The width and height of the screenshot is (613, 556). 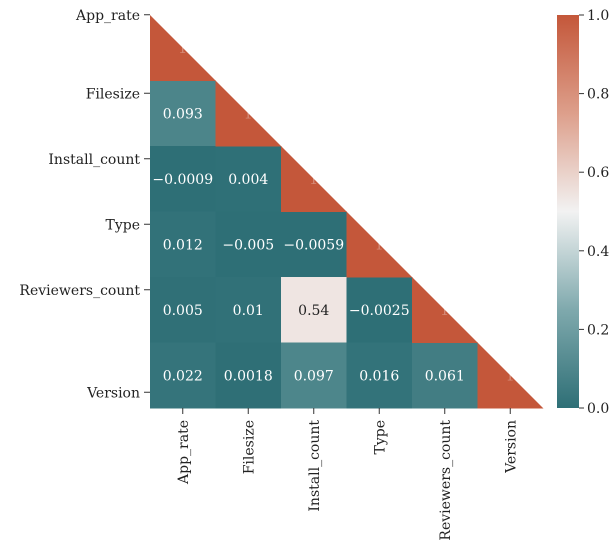 What do you see at coordinates (315, 466) in the screenshot?
I see `x-tick-label: Install_count` at bounding box center [315, 466].